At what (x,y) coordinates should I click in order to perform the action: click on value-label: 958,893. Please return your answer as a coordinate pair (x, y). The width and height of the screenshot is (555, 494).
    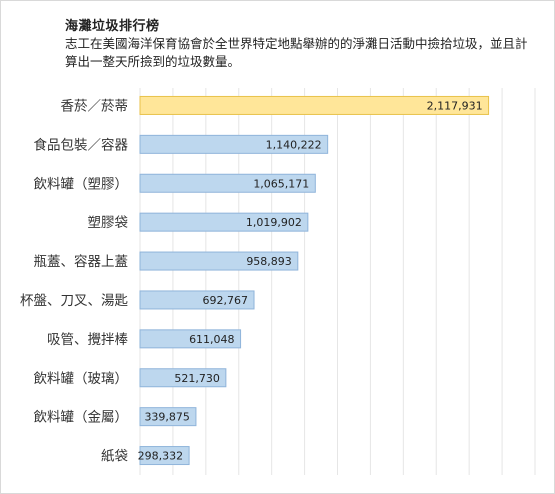
    Looking at the image, I should click on (269, 261).